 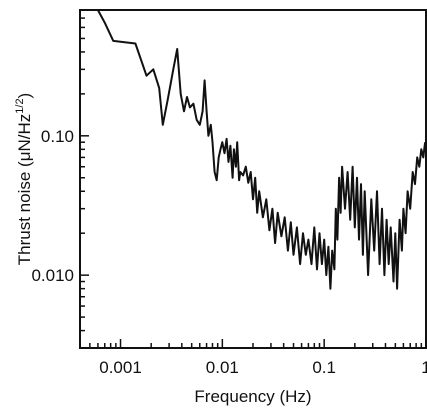 I want to click on y-axis-title-close: ), so click(x=24, y=96).